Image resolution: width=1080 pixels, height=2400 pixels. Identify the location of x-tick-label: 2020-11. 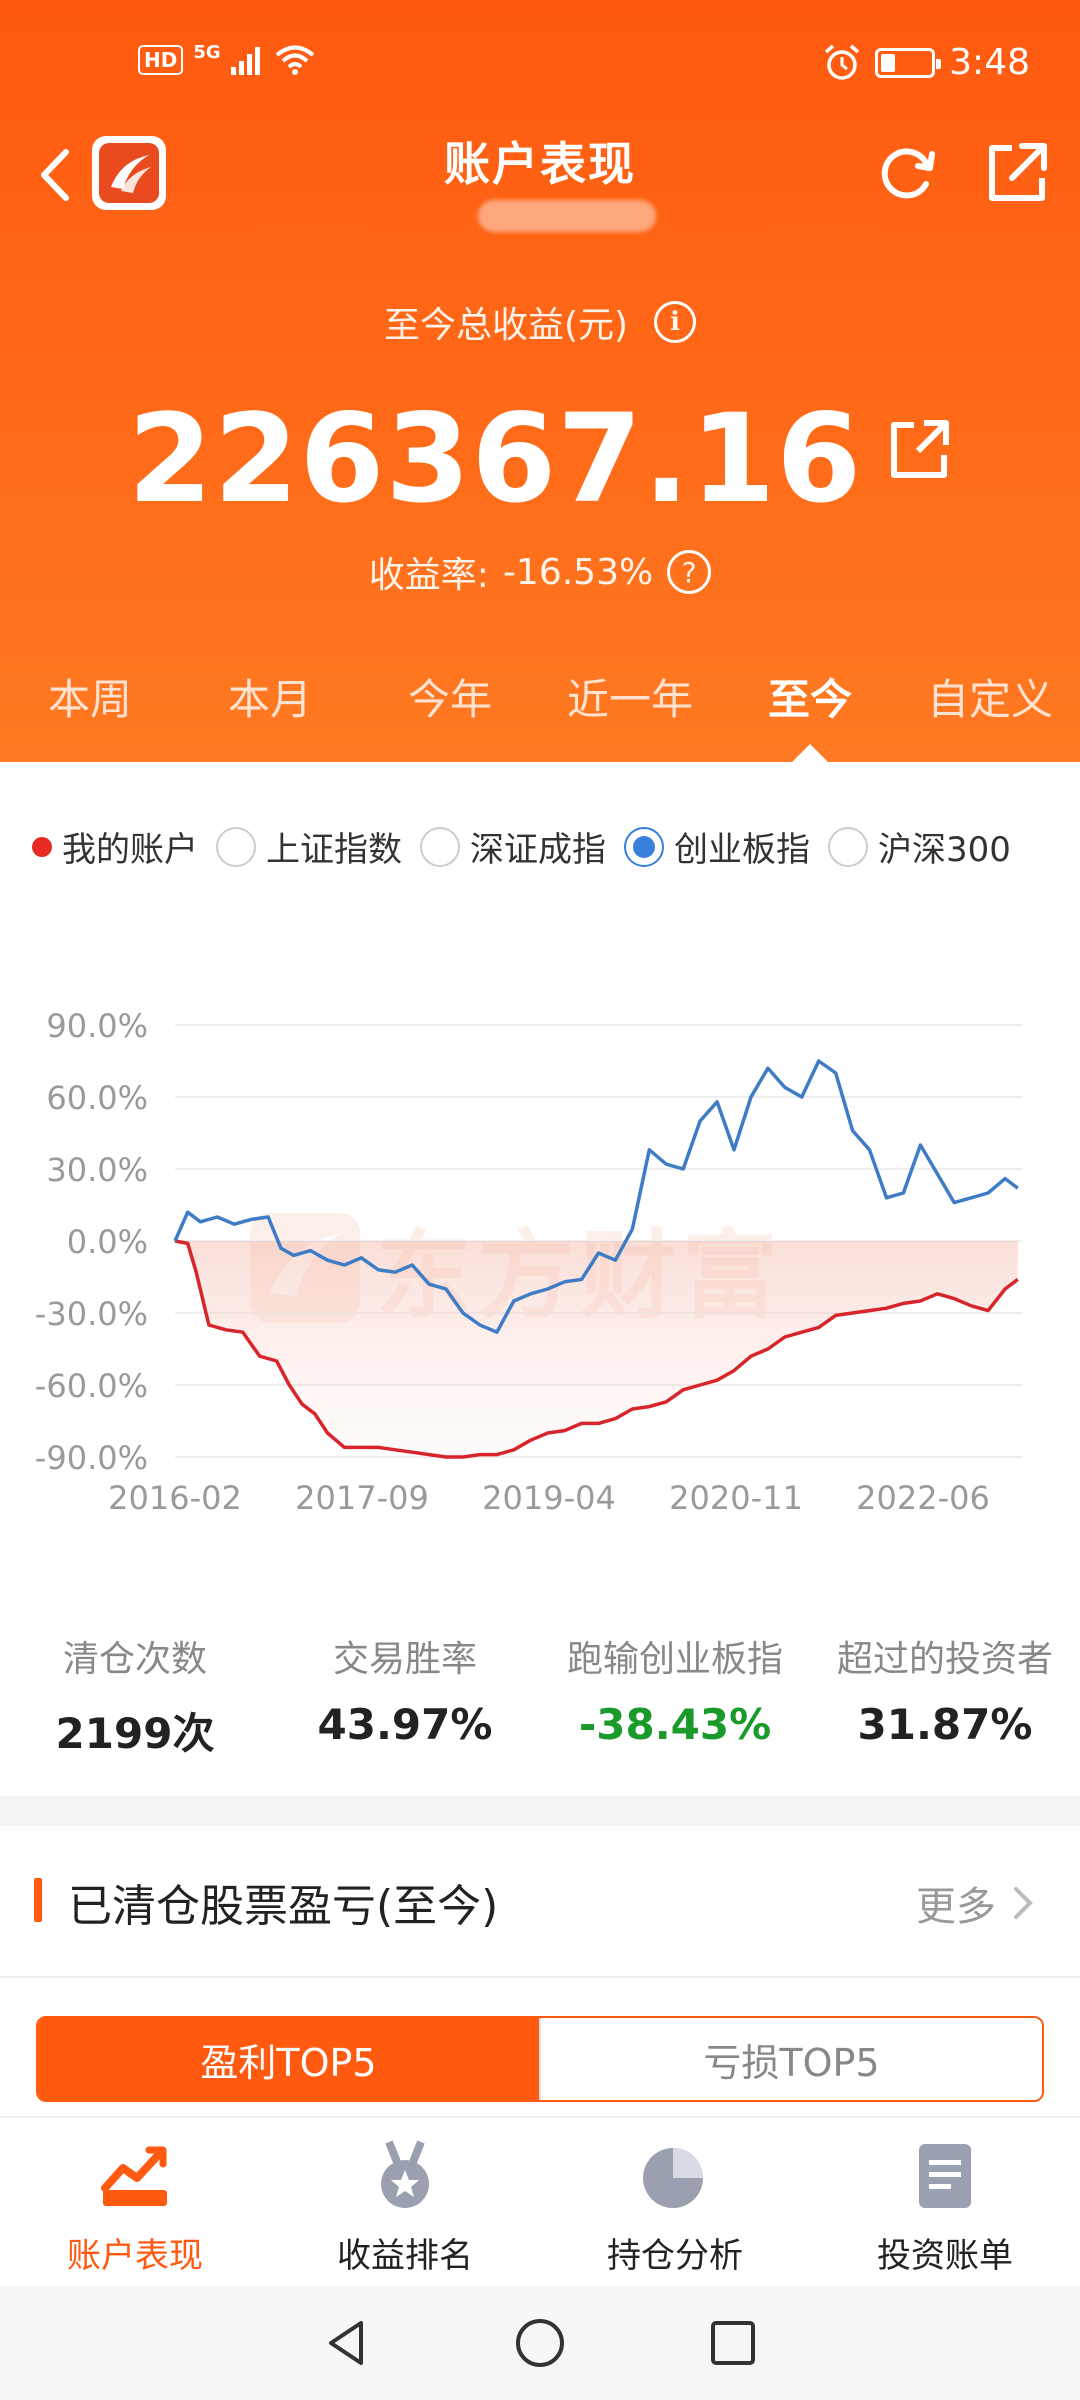
(736, 1498).